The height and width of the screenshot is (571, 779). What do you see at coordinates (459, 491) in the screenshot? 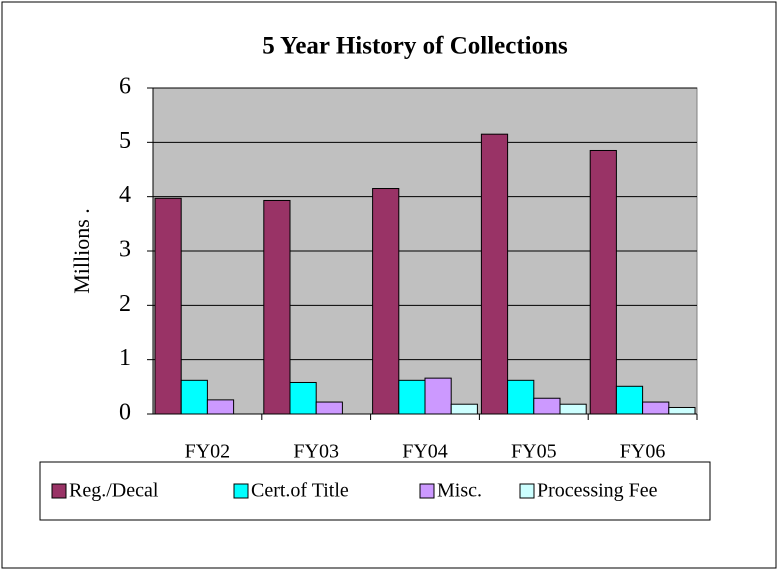
I see `legend-label: Misc.` at bounding box center [459, 491].